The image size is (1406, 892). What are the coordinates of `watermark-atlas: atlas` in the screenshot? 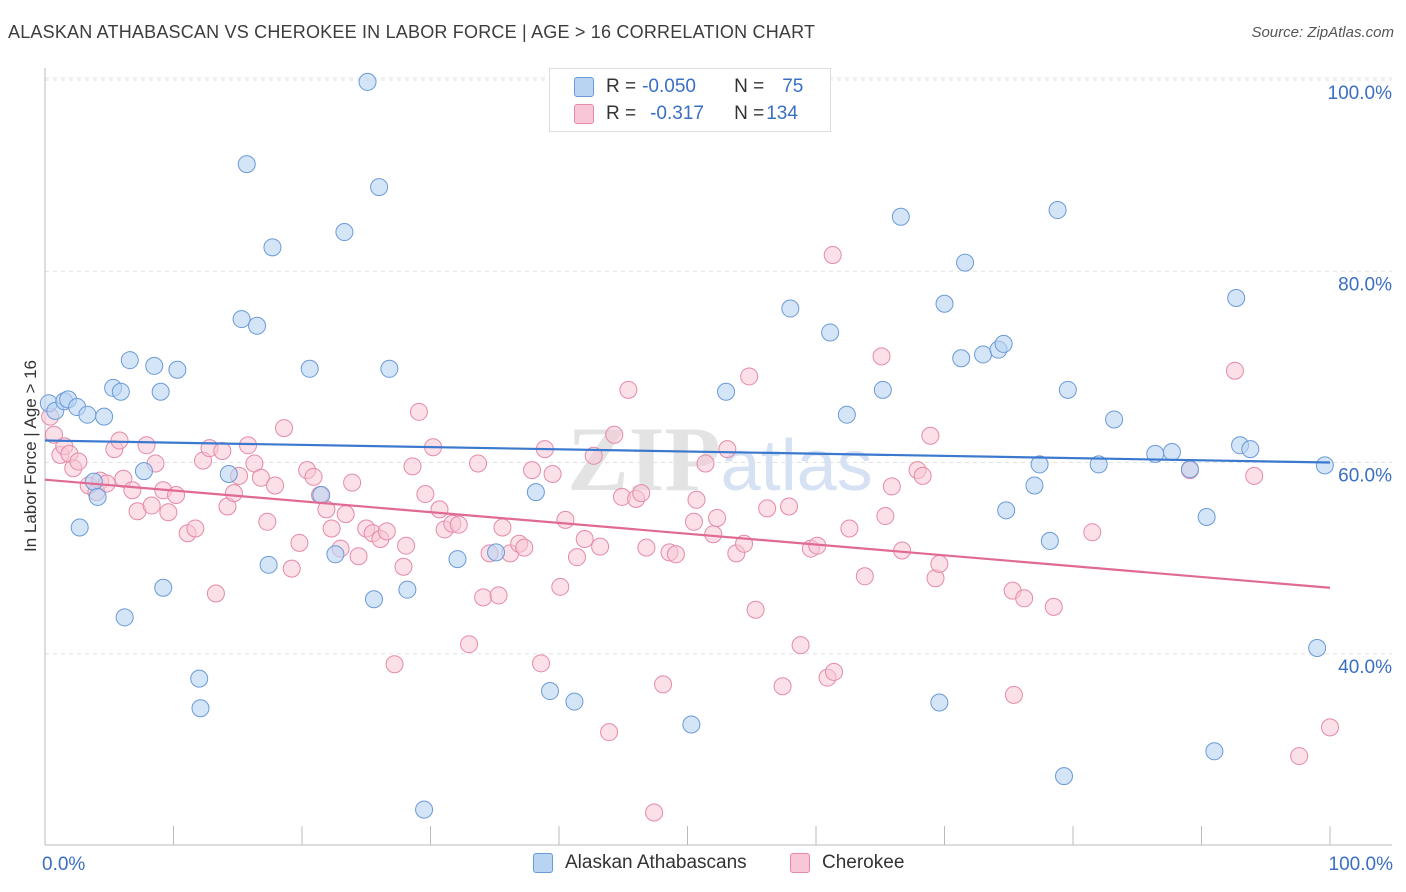 It's located at (797, 466).